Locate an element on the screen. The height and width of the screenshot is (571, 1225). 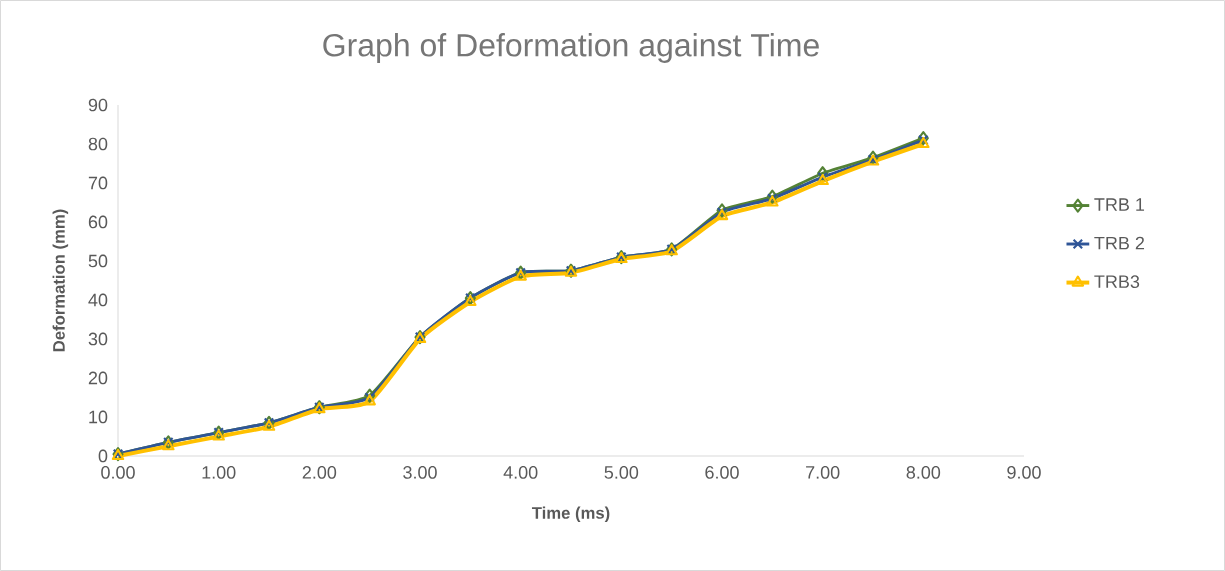
y-tick-label: 50 is located at coordinates (98, 261).